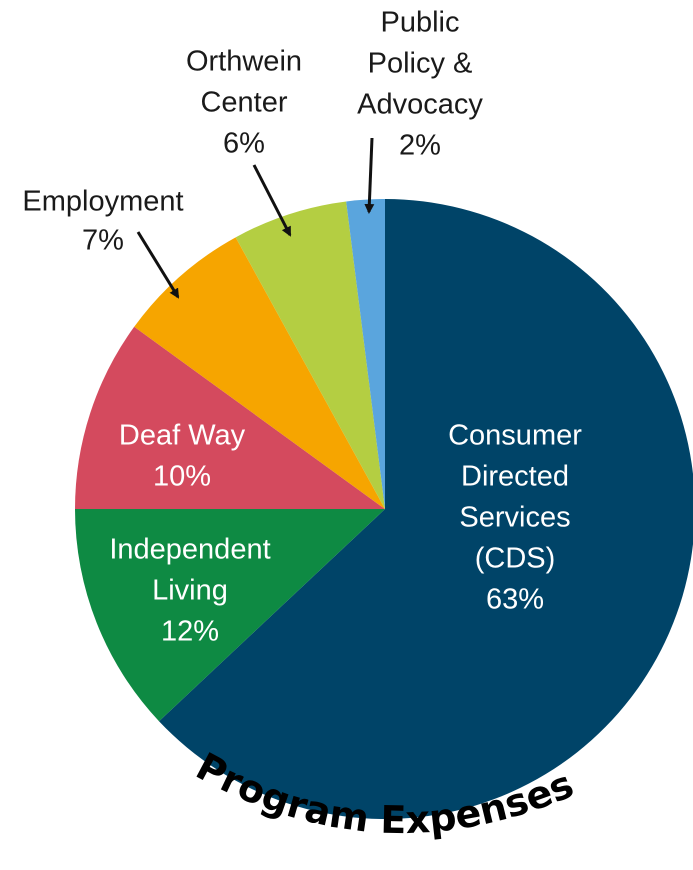 The width and height of the screenshot is (693, 870). What do you see at coordinates (103, 241) in the screenshot?
I see `slice-value-label: 7%` at bounding box center [103, 241].